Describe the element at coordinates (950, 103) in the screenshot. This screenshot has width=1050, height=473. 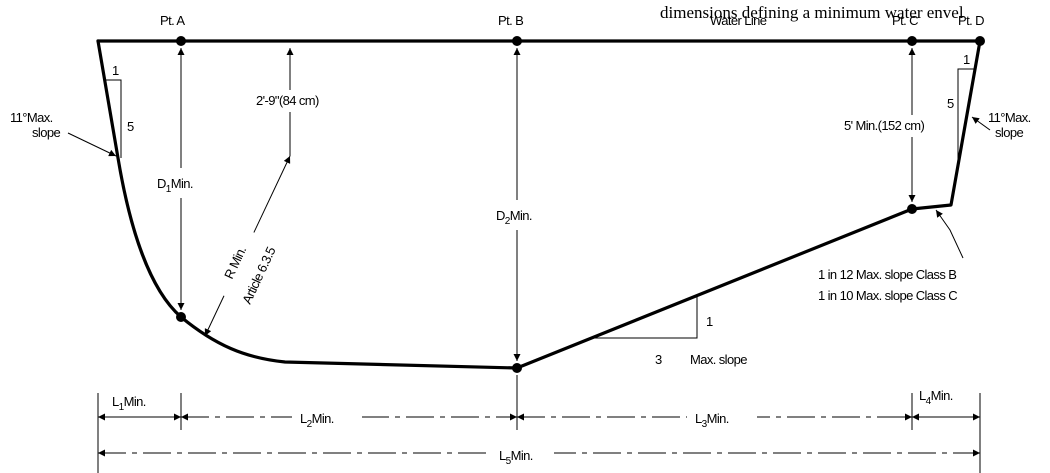
I see `right-slope-run: 5` at that location.